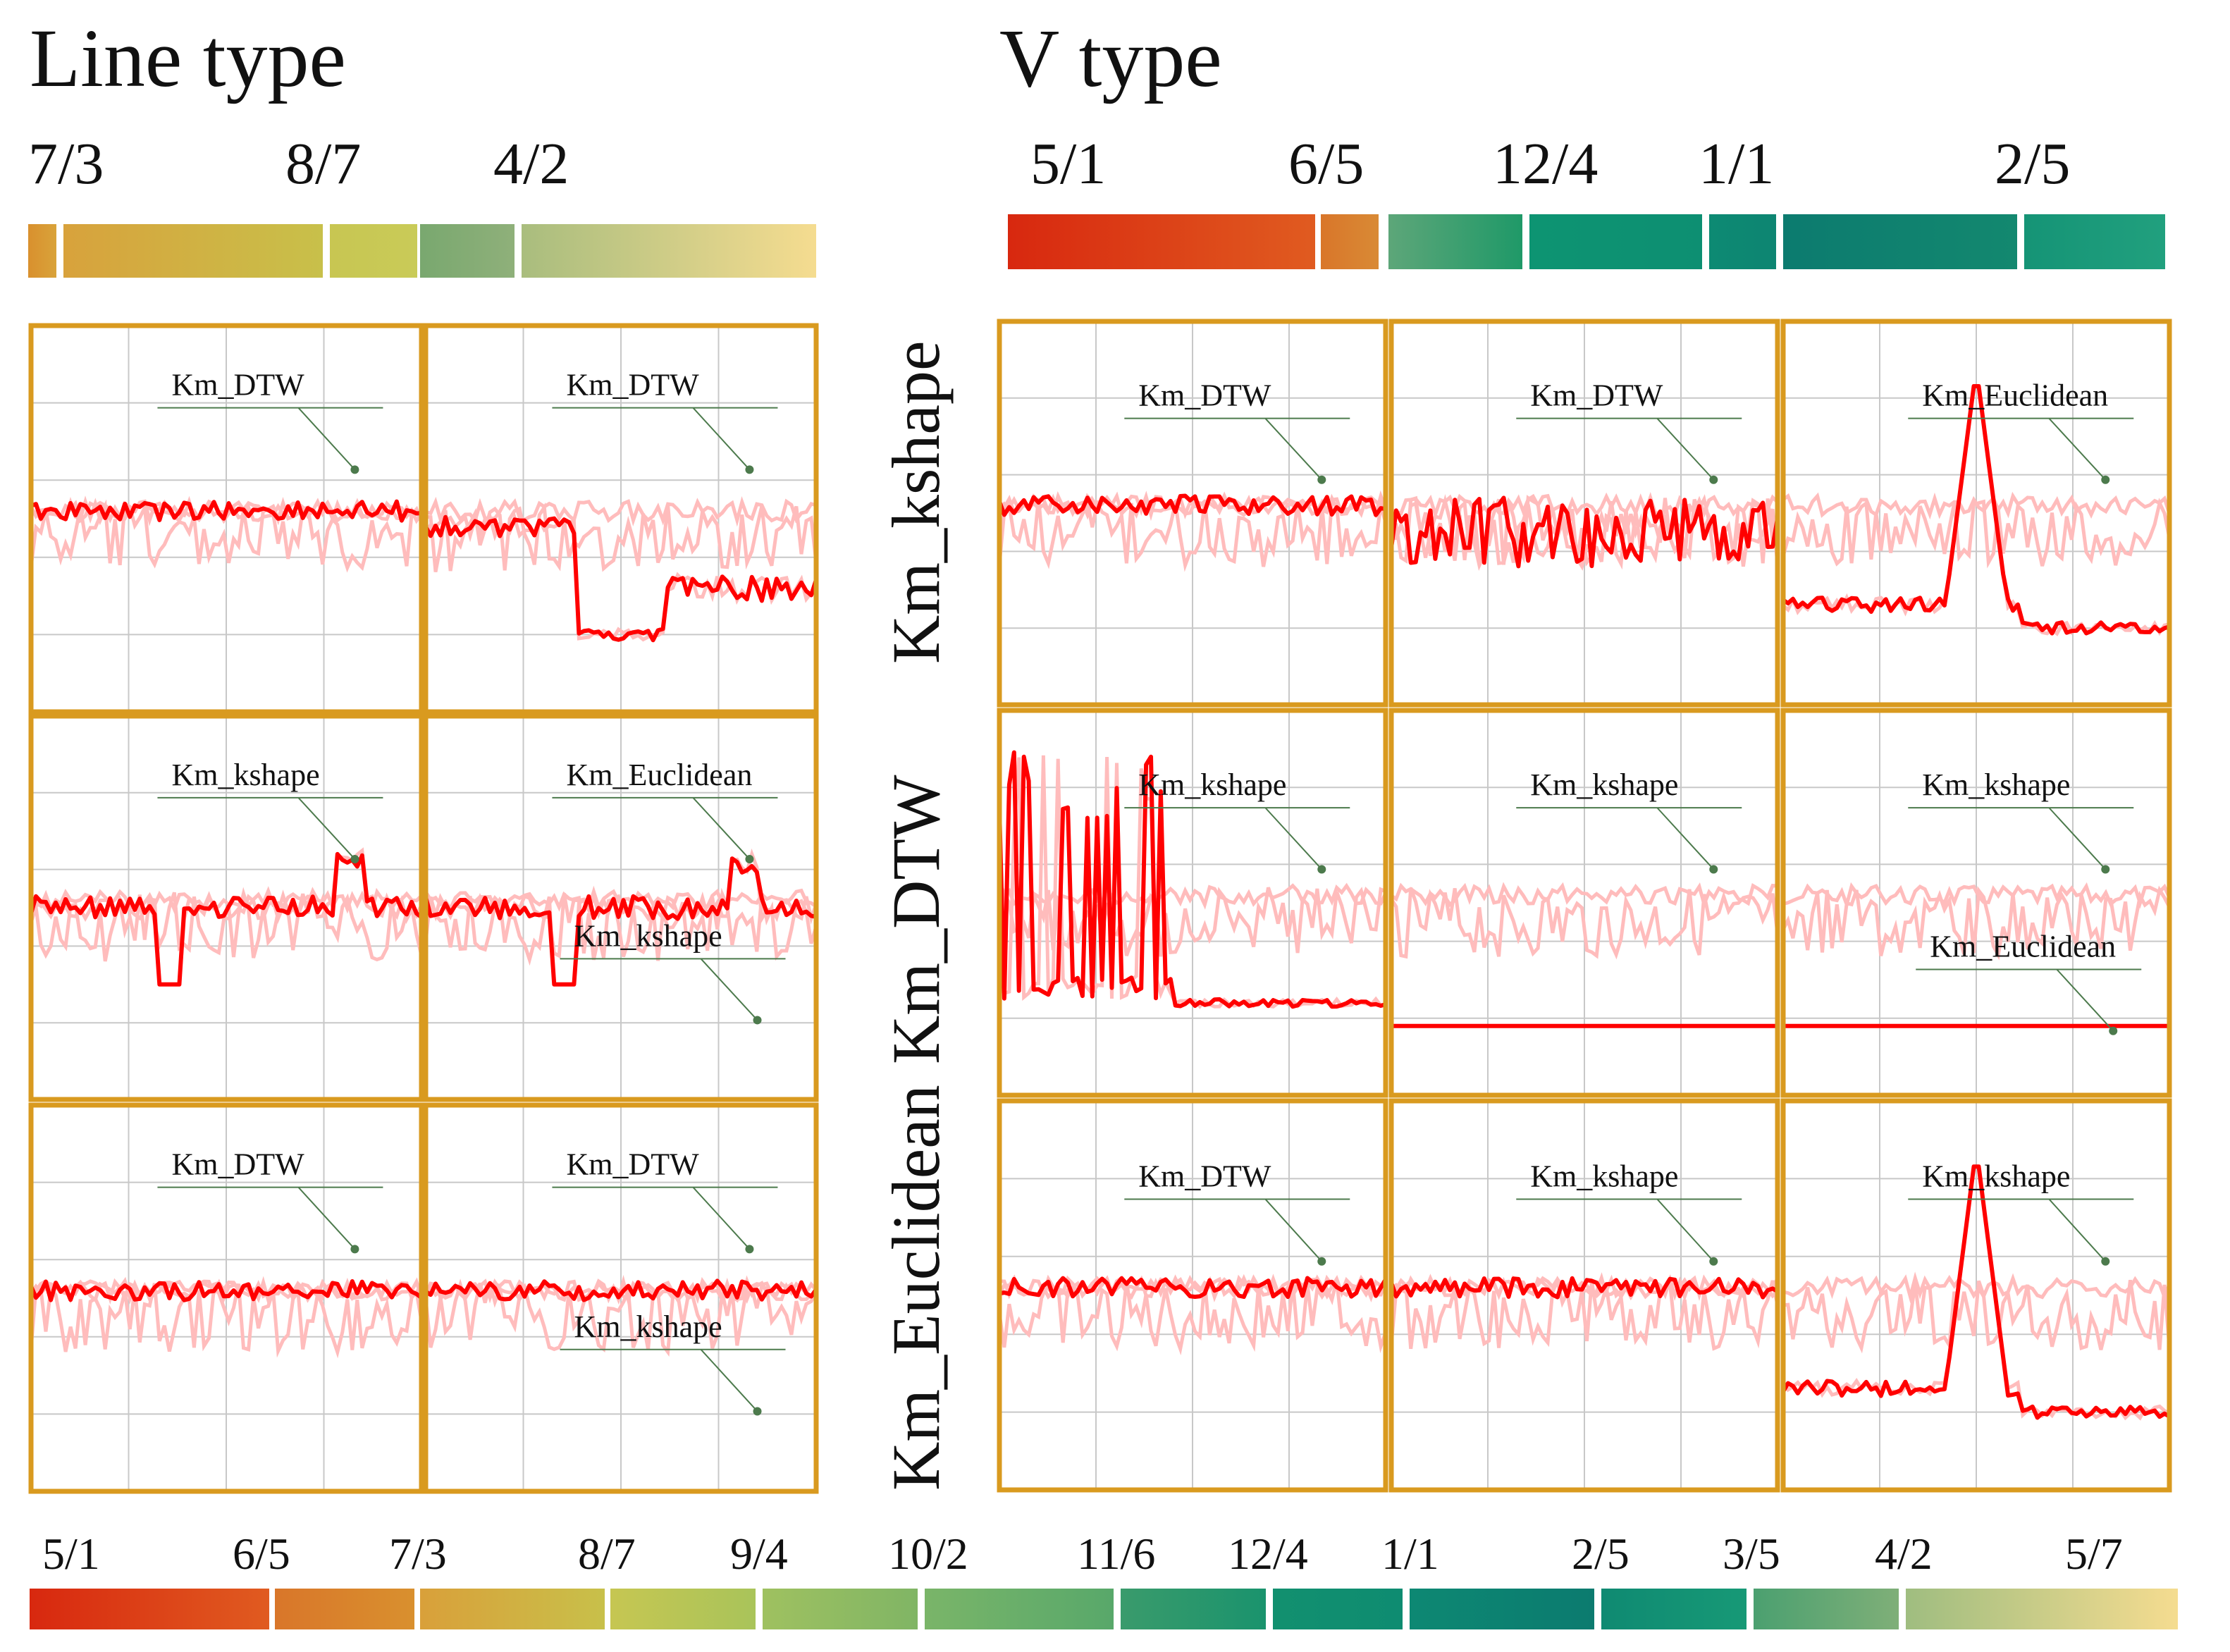  What do you see at coordinates (422, 145) in the screenshot?
I see `line-type-section: Line type 7/3 8/7 4/2` at bounding box center [422, 145].